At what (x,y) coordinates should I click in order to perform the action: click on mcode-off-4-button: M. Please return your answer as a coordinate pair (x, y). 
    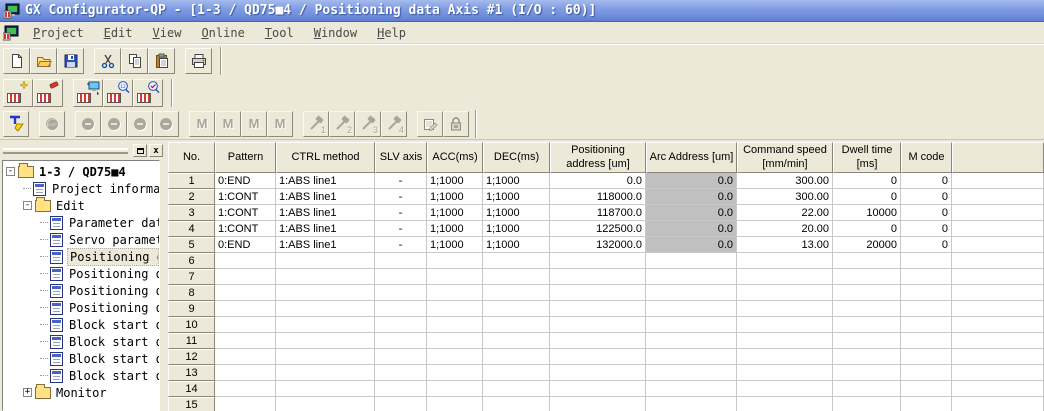
    Looking at the image, I should click on (280, 123).